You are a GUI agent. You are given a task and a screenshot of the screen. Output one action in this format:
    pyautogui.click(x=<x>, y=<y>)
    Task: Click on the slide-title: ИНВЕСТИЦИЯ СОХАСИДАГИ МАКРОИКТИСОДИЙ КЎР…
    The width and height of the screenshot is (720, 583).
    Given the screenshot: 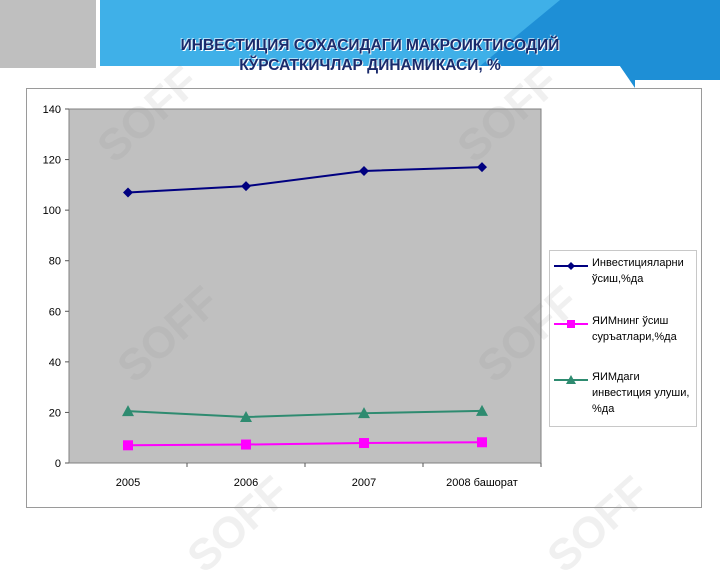 What is the action you would take?
    pyautogui.click(x=370, y=56)
    